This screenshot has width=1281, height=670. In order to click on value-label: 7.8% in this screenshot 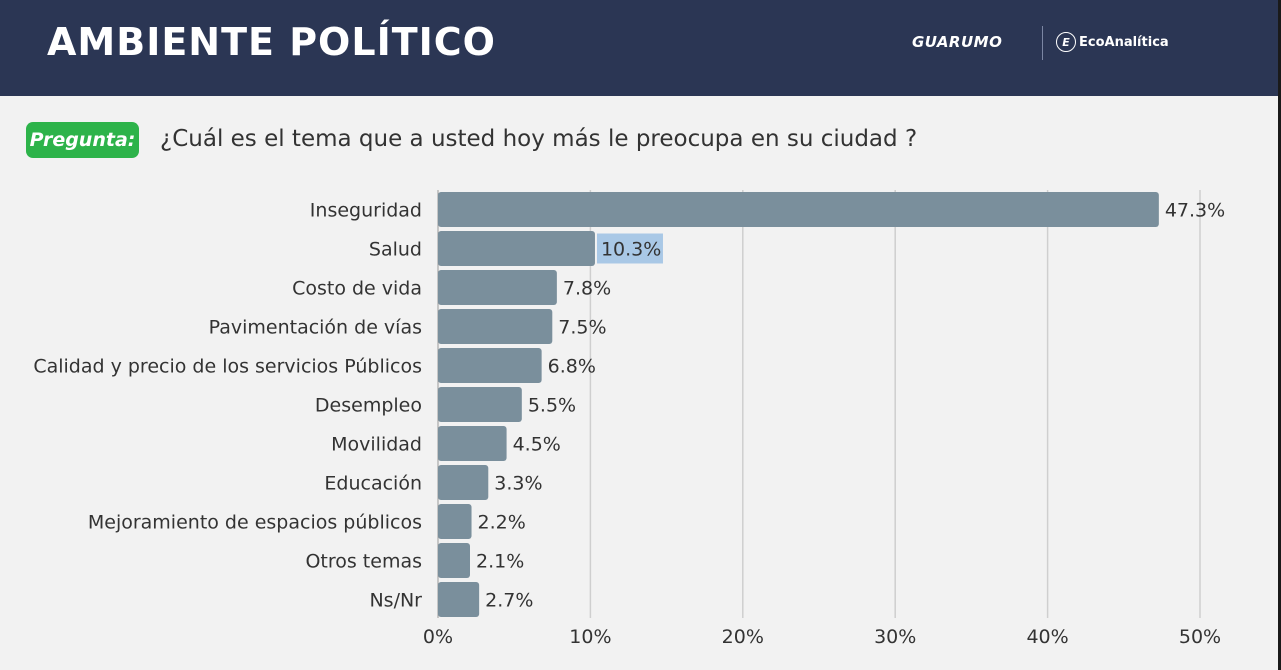, I will do `click(587, 289)`.